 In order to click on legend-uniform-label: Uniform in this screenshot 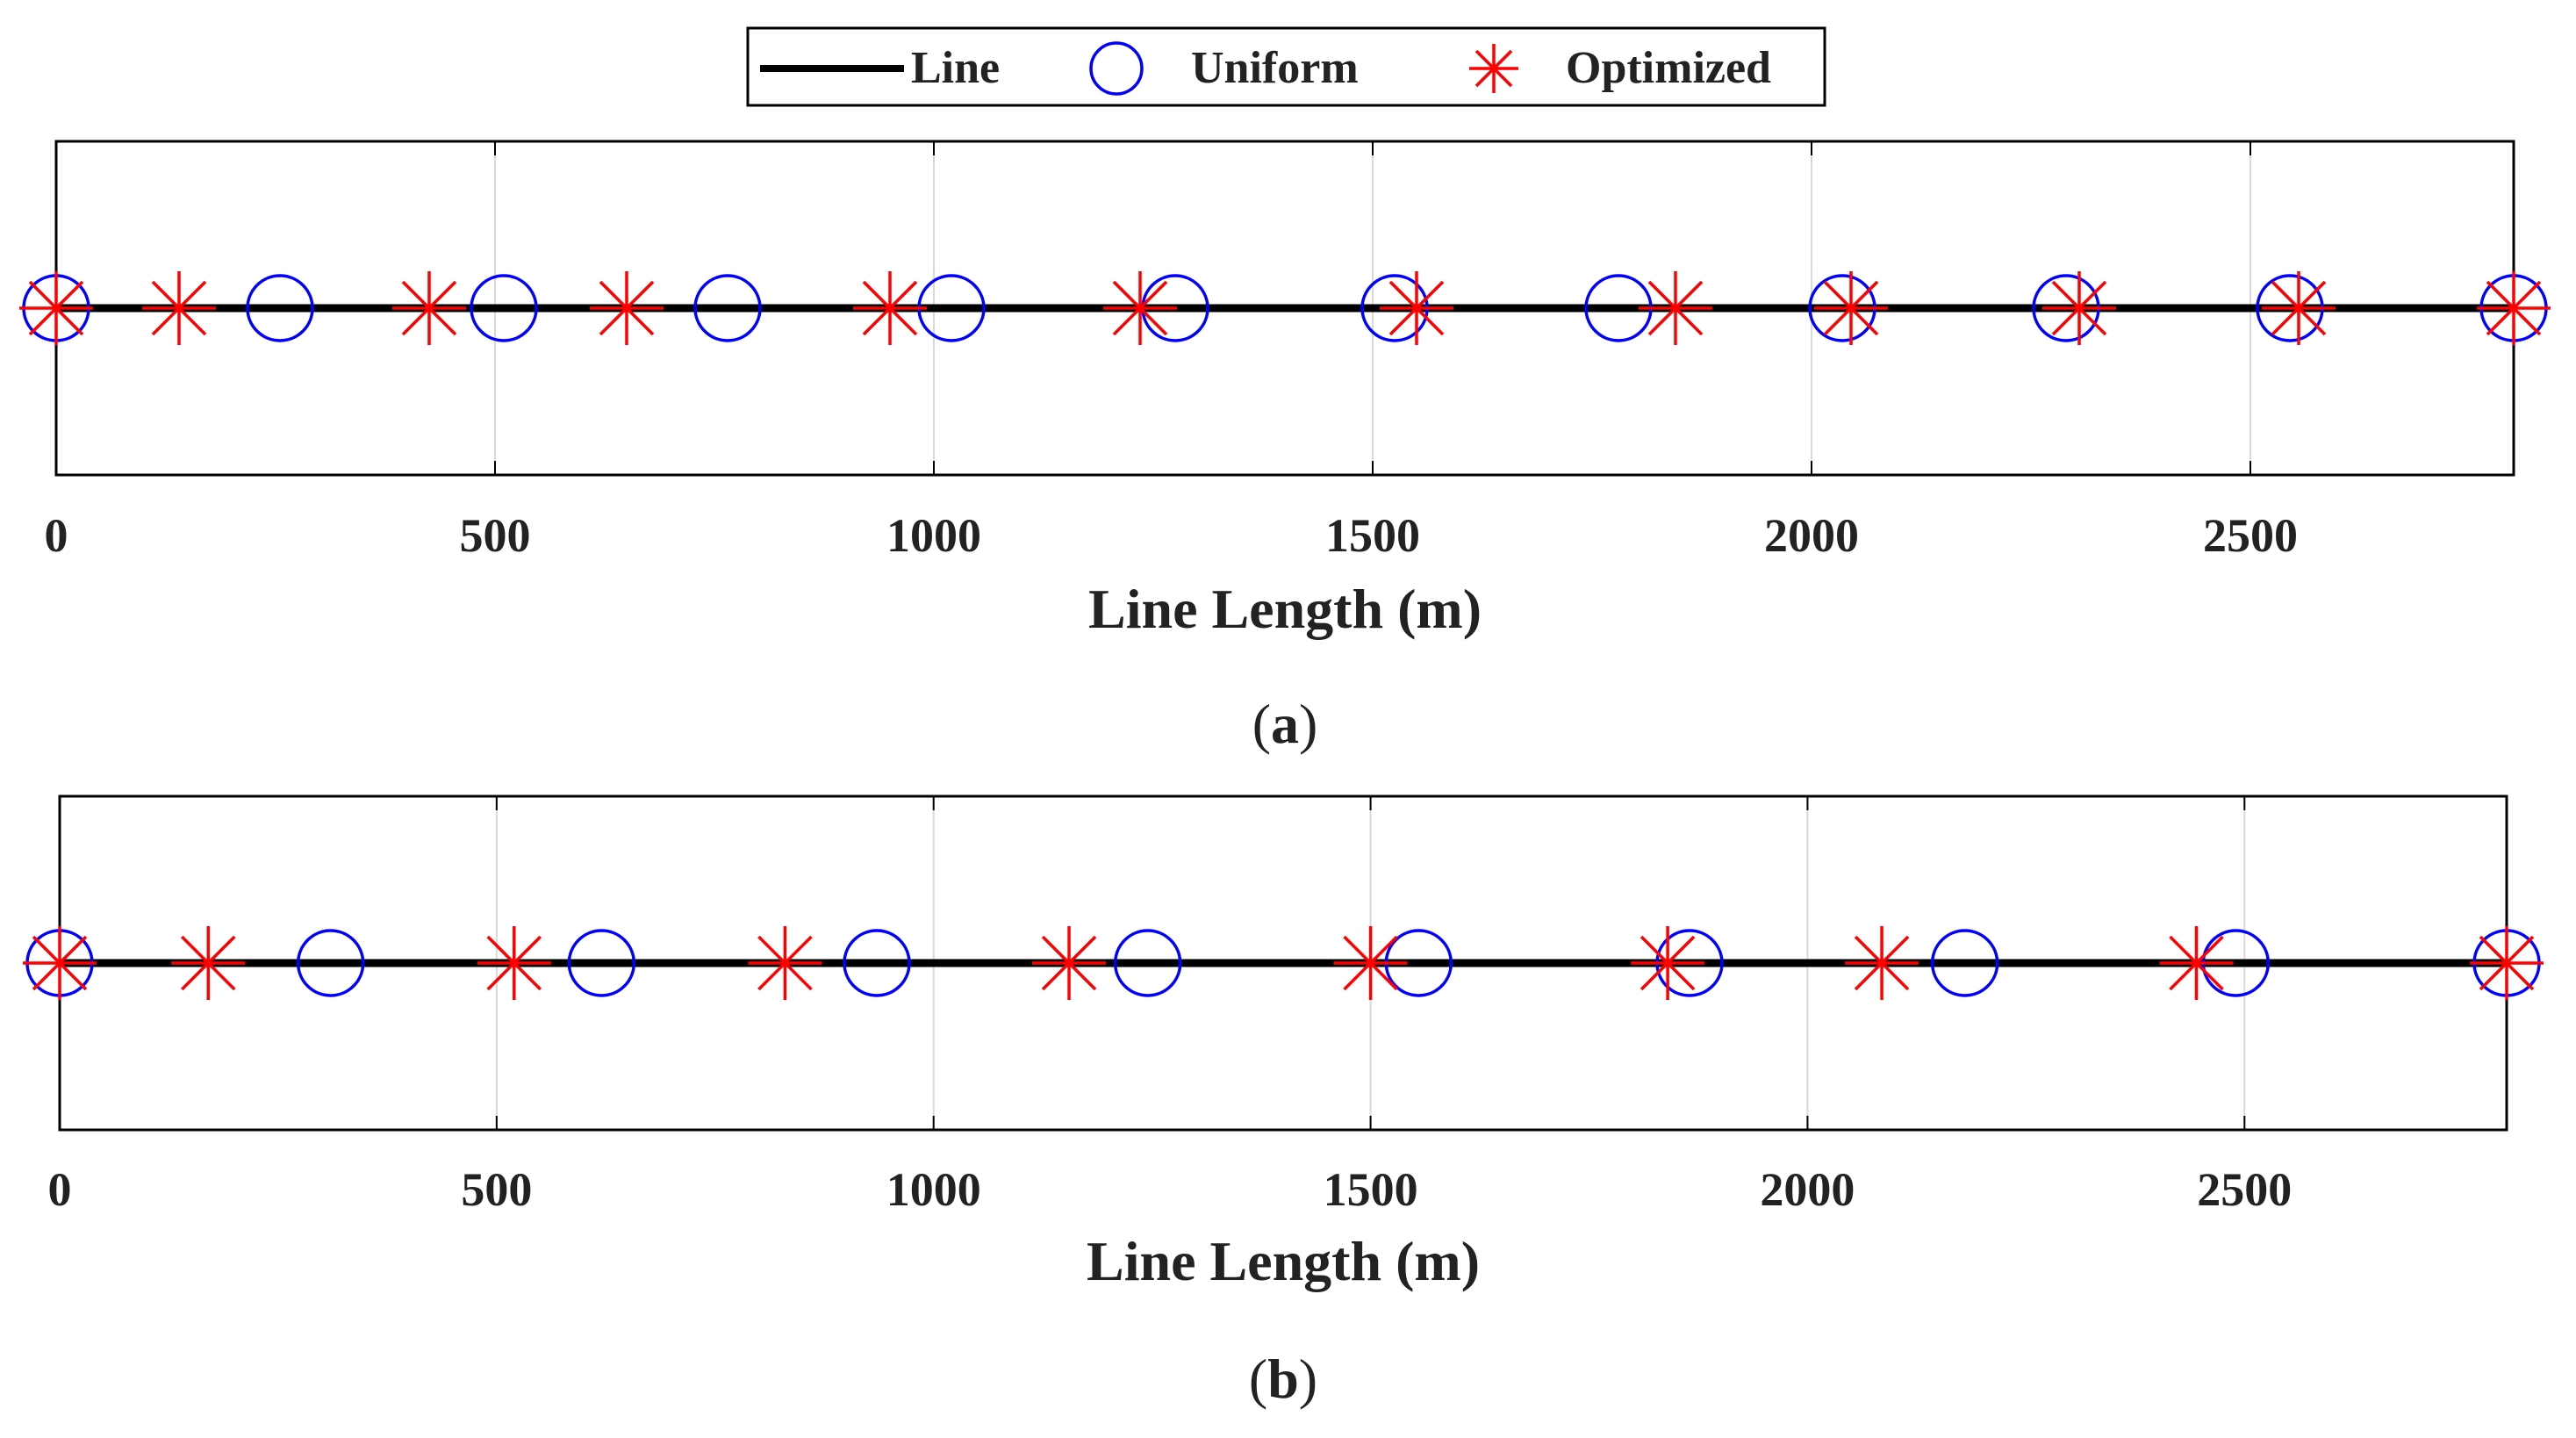, I will do `click(1275, 68)`.